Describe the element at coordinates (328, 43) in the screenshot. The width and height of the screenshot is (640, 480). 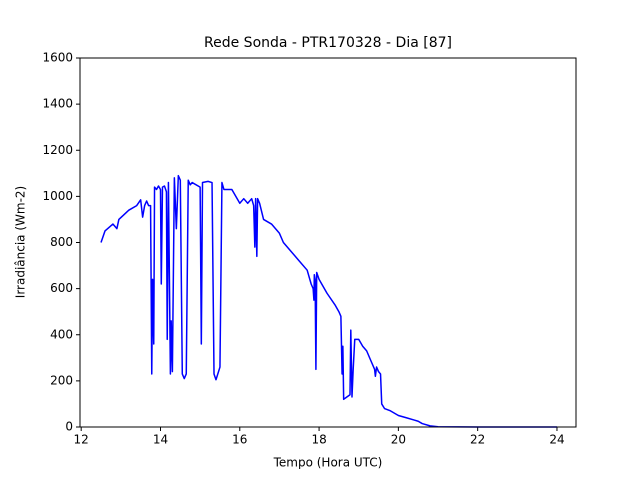
I see `chart-title: Rede Sonda - PTR170328 - Dia [87]` at that location.